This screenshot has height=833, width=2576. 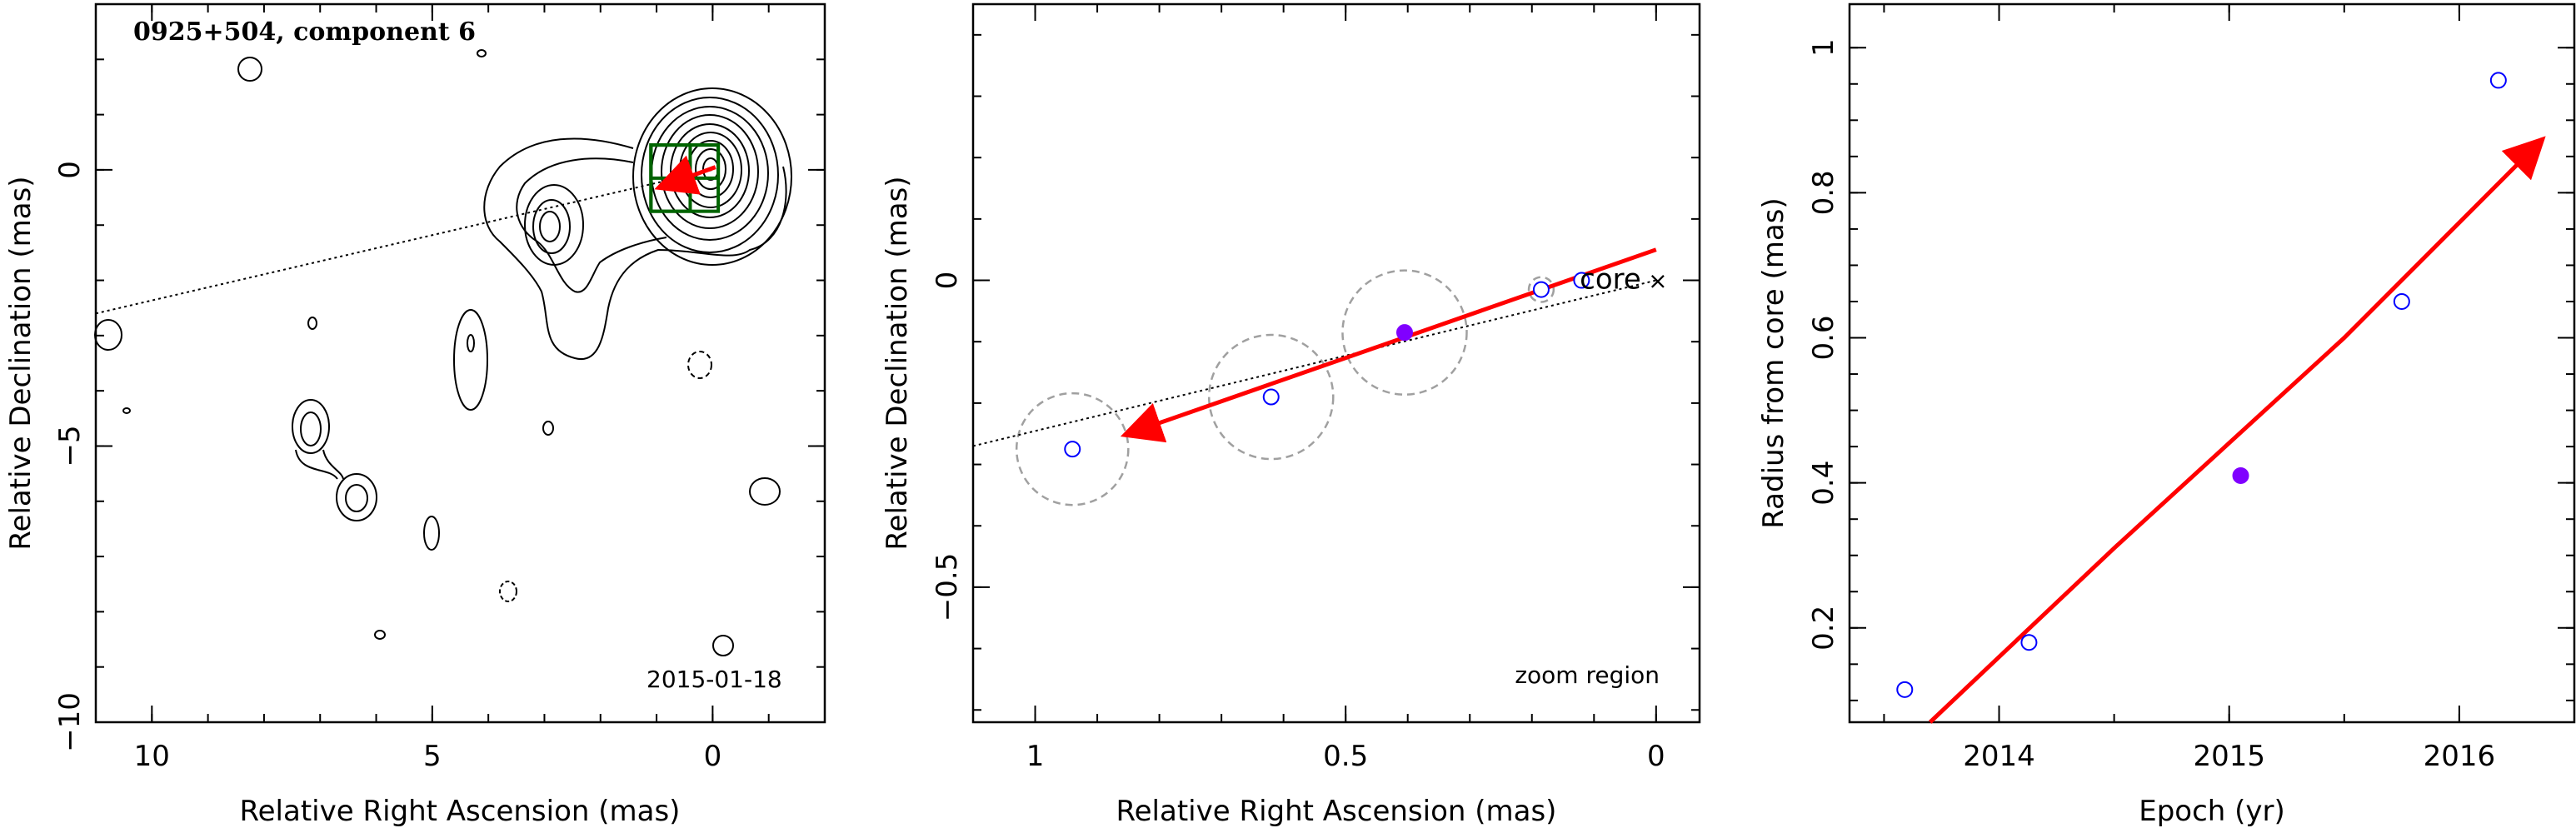 What do you see at coordinates (471, 343) in the screenshot?
I see `contour-blob-f` at bounding box center [471, 343].